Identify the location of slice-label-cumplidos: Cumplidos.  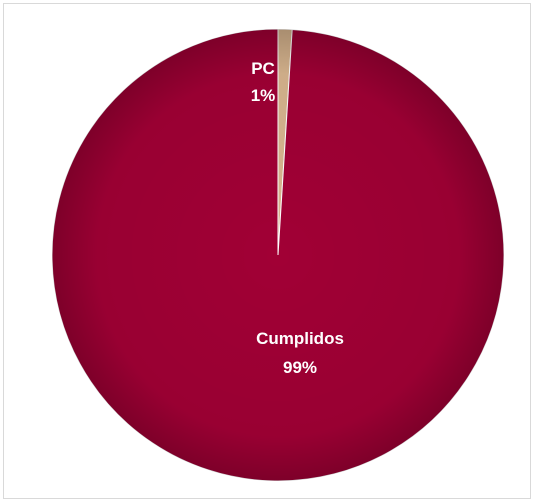
(300, 338).